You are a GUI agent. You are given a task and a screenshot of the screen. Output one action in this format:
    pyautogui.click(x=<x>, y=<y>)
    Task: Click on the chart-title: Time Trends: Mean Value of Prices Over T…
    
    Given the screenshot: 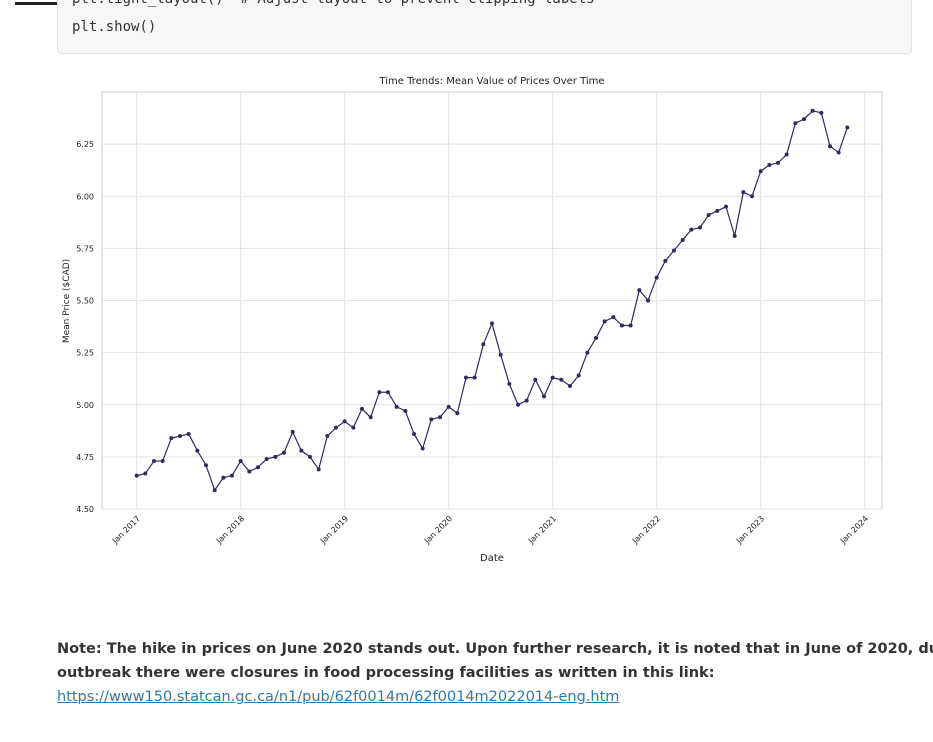 What is the action you would take?
    pyautogui.click(x=491, y=81)
    